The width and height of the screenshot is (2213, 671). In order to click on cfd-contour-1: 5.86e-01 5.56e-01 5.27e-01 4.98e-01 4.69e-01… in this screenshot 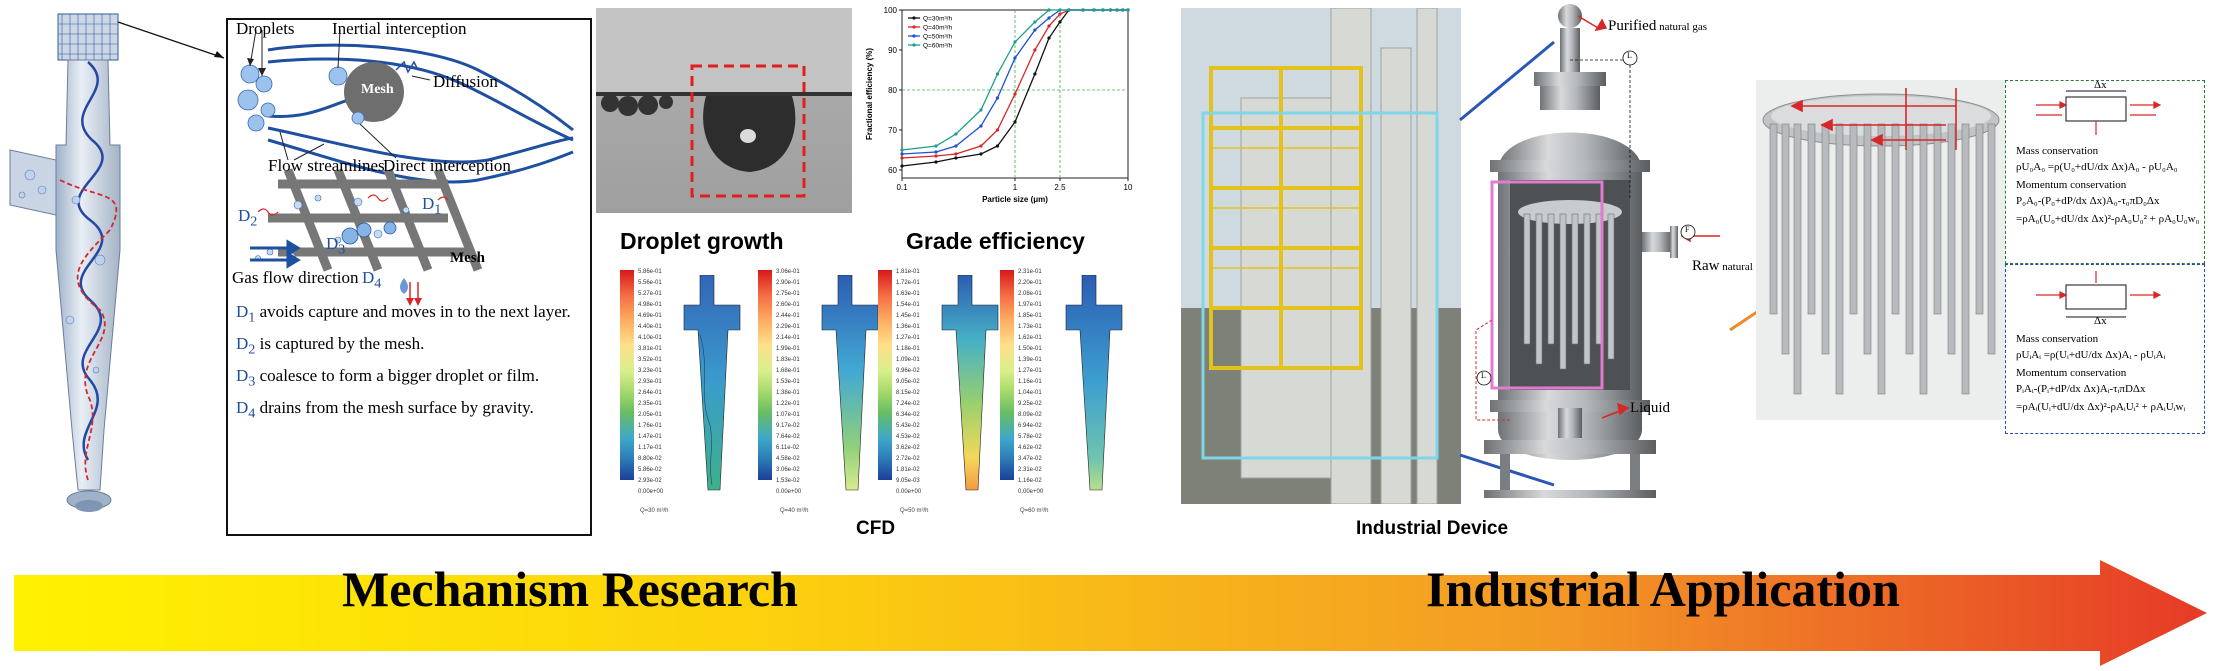, I will do `click(685, 384)`.